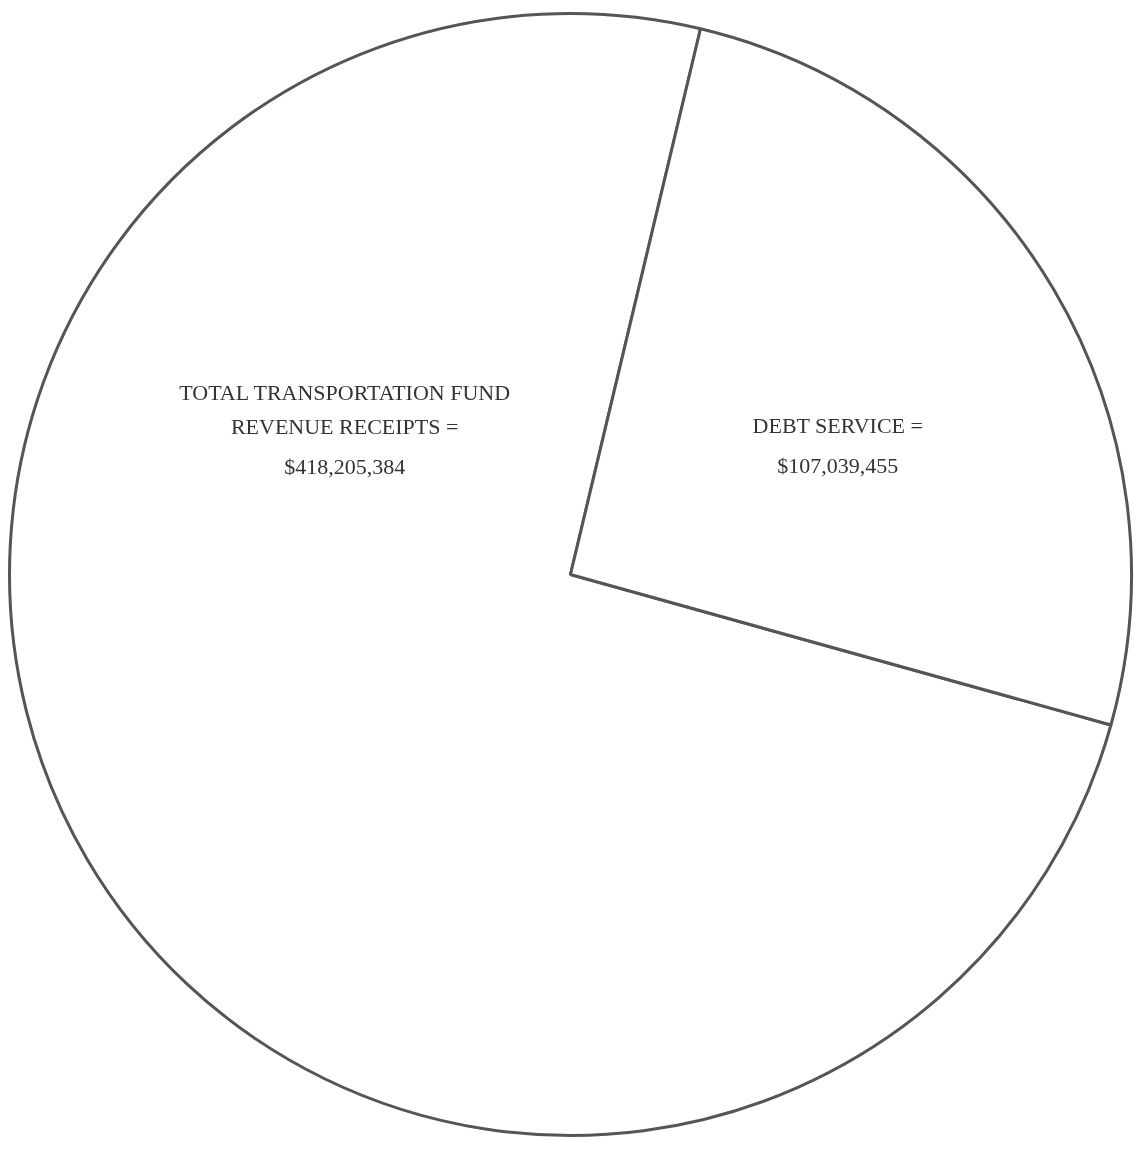 Image resolution: width=1141 pixels, height=1149 pixels. What do you see at coordinates (345, 409) in the screenshot?
I see `slice-label: TOTAL TRANSPORTATION FUND REVENUE RECEIPTS =` at bounding box center [345, 409].